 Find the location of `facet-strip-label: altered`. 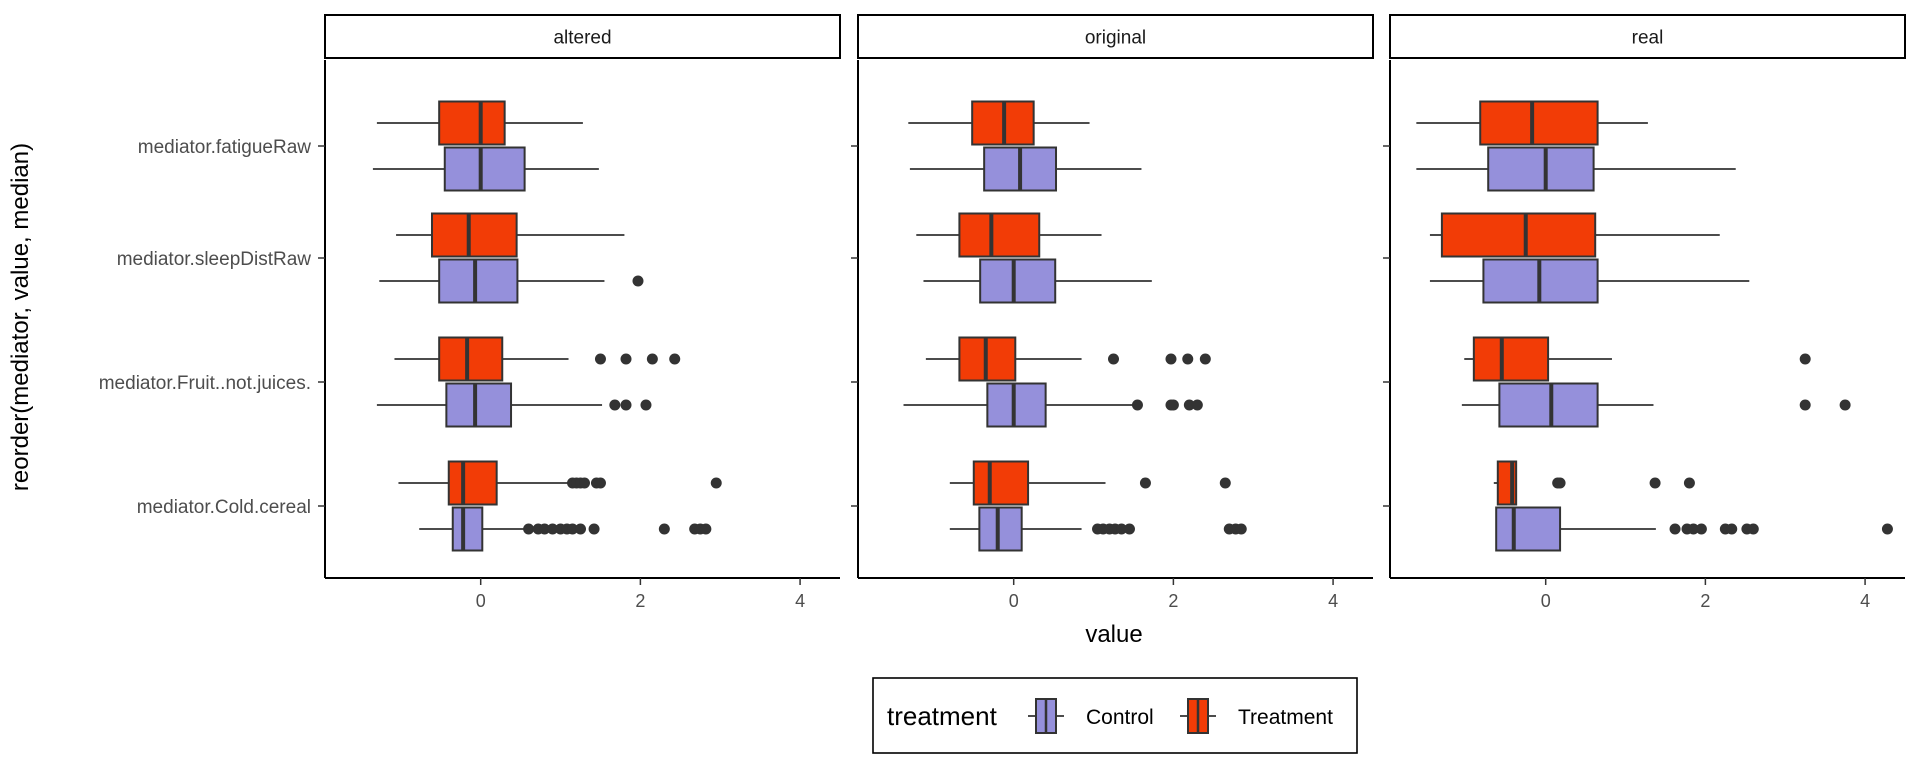

facet-strip-label: altered is located at coordinates (582, 38).